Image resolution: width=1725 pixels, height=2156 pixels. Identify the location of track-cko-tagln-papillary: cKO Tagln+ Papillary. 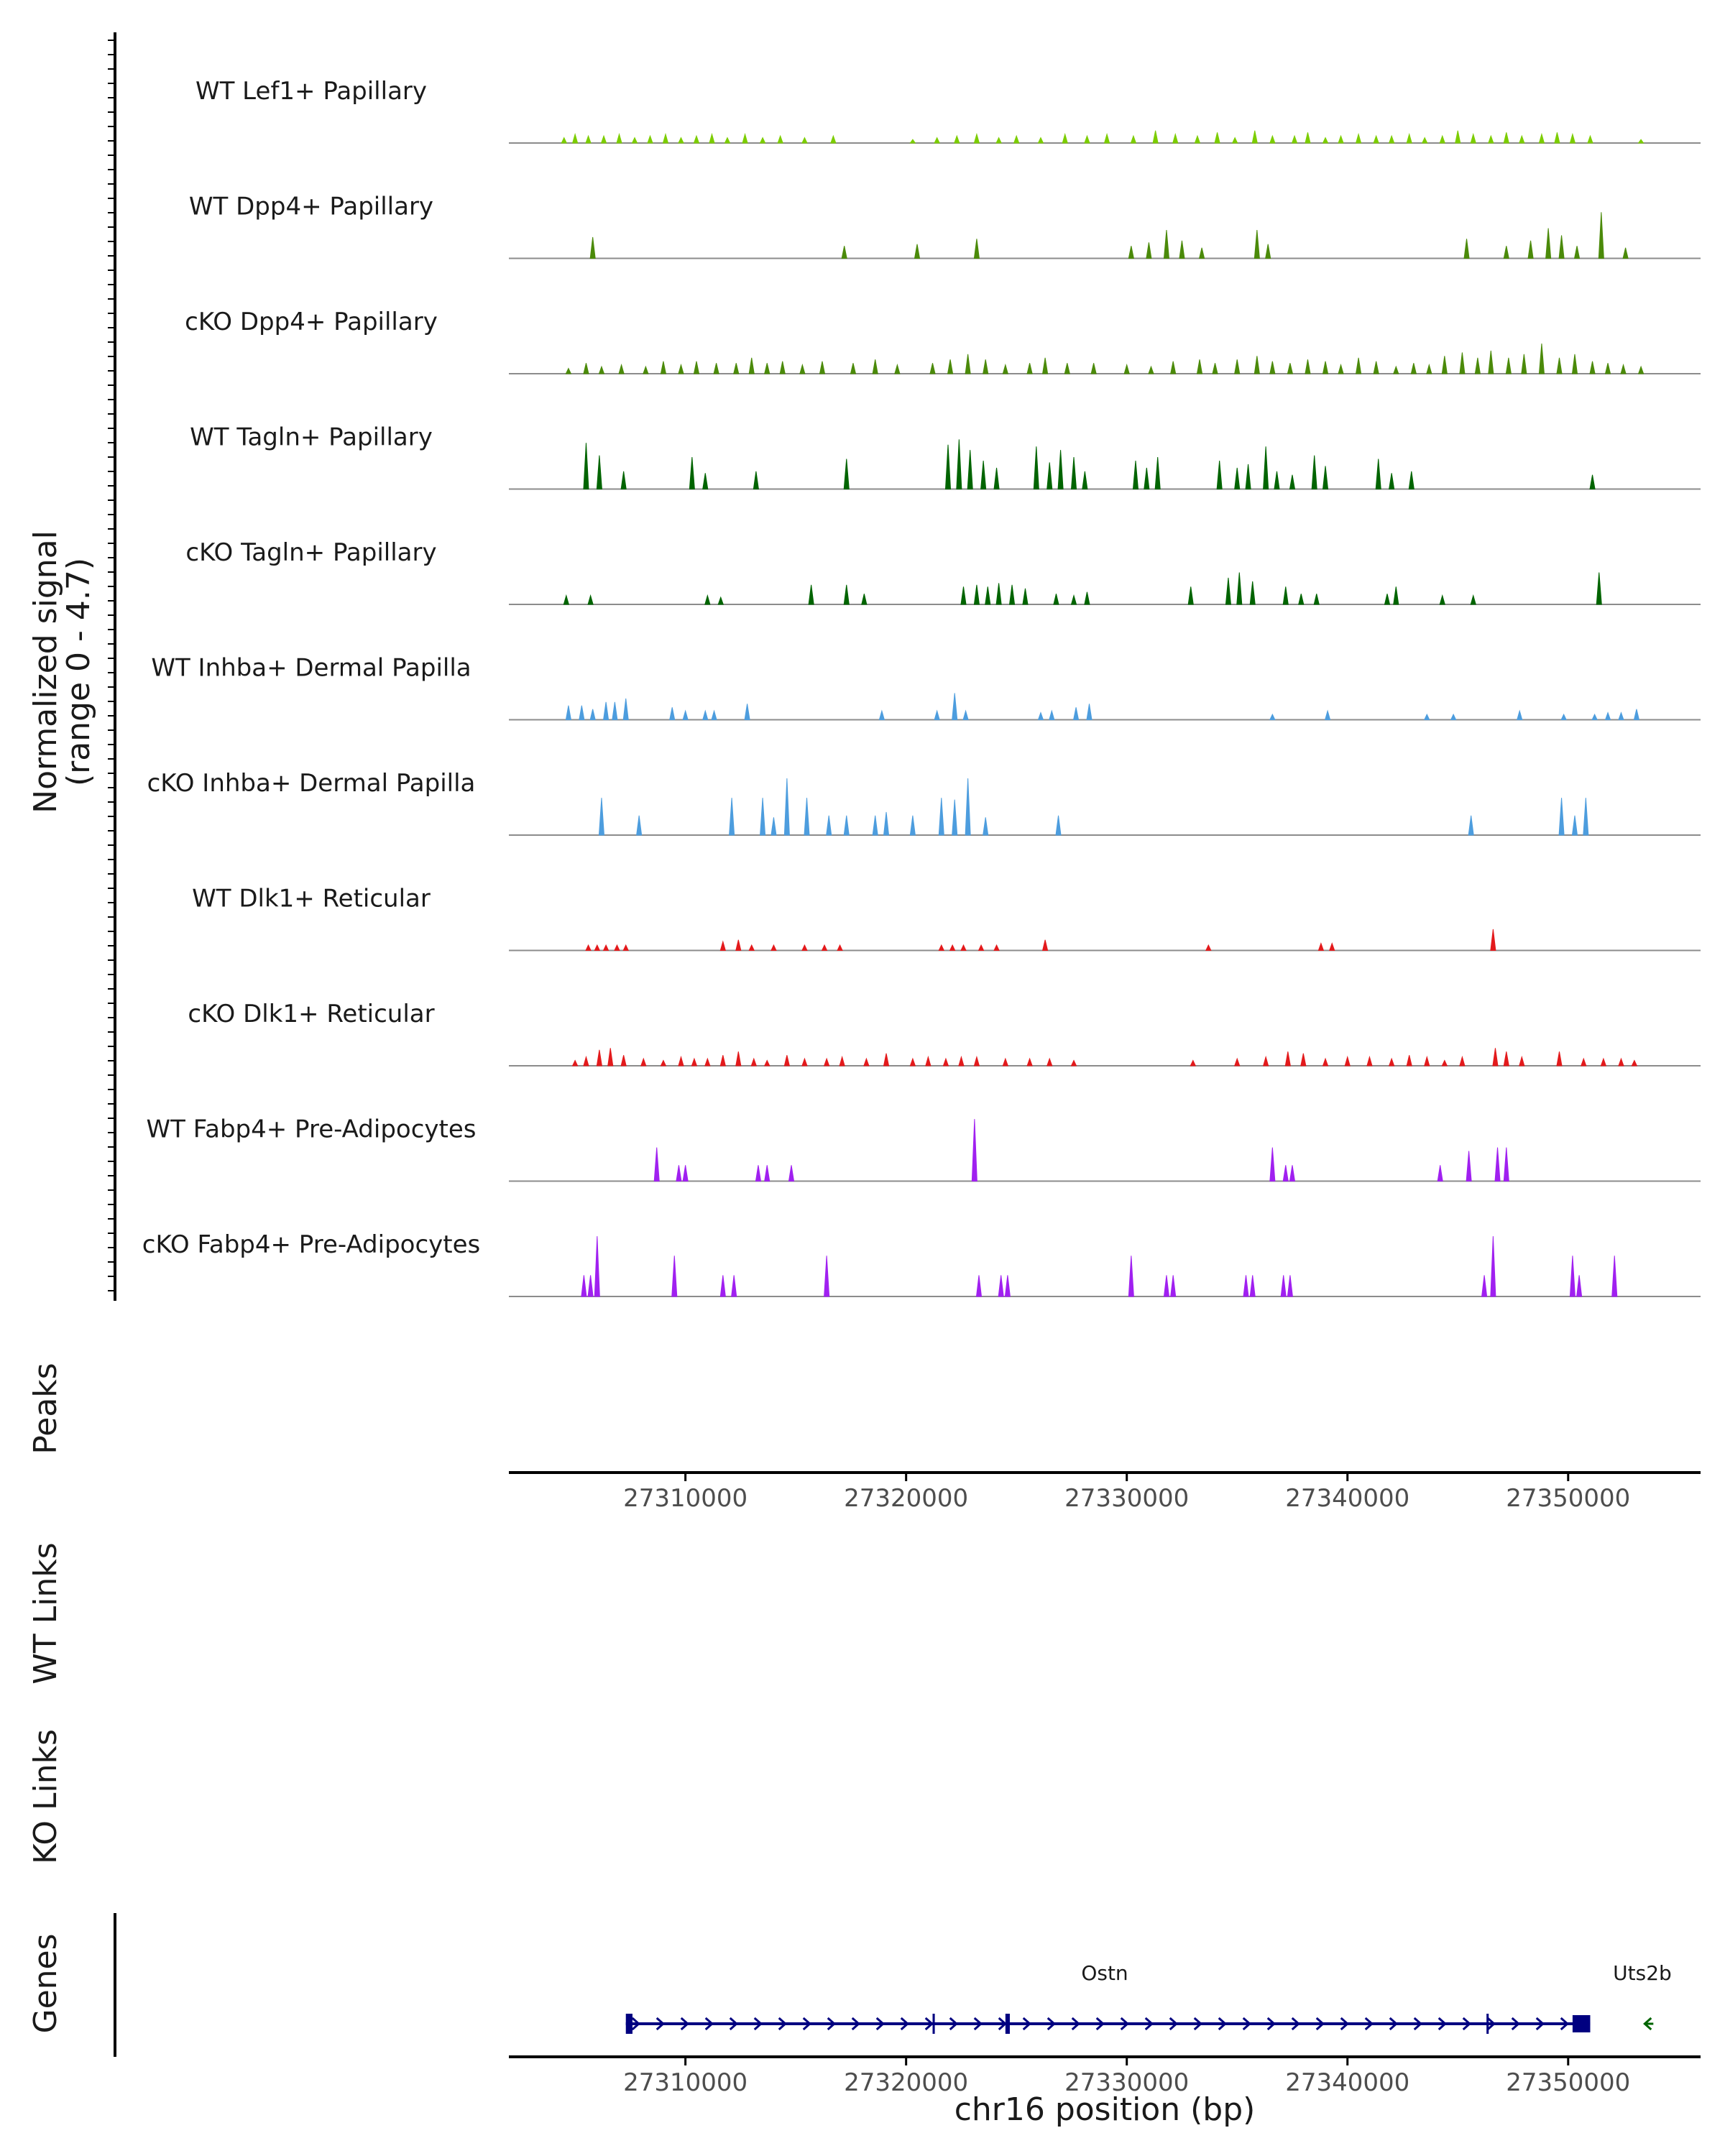
(943, 571).